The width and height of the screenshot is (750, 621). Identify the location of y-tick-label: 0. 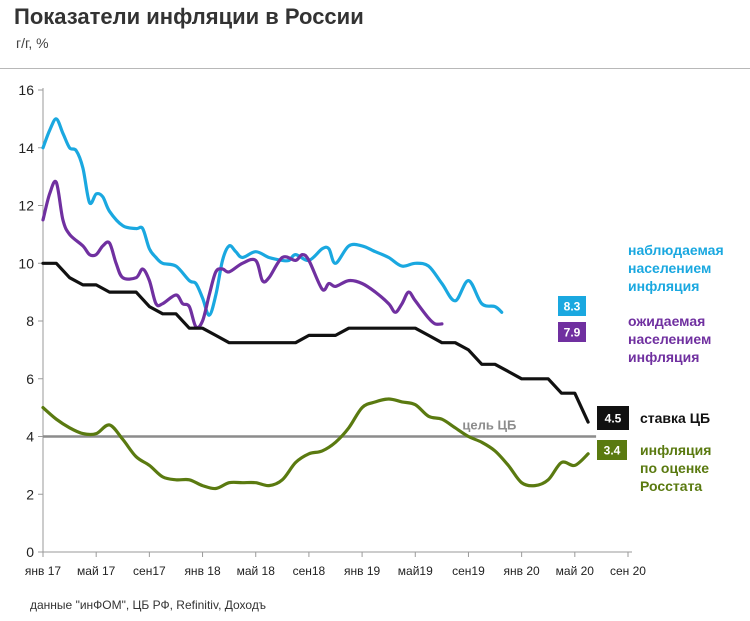
(30, 552).